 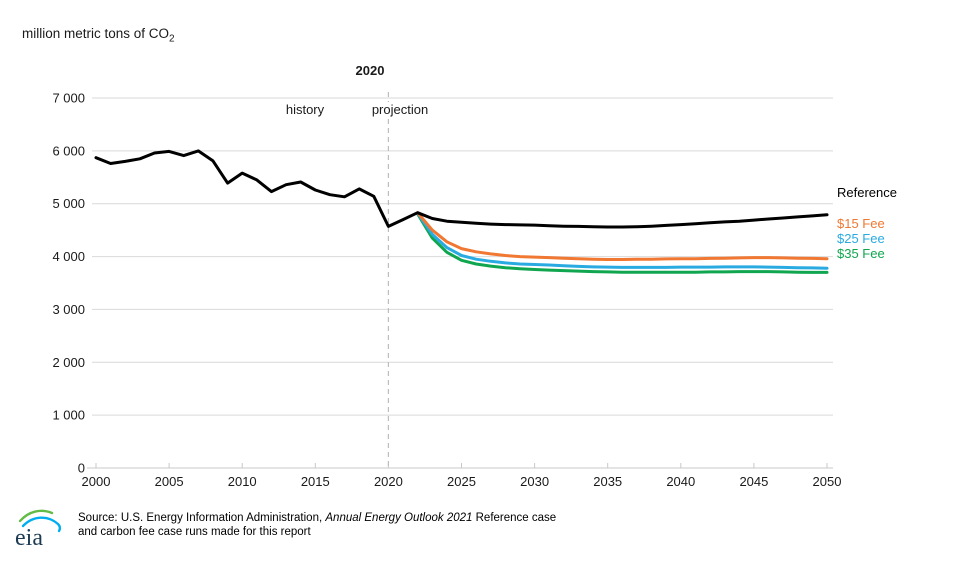 I want to click on y-tick-label-1000: 1 000, so click(x=68, y=415).